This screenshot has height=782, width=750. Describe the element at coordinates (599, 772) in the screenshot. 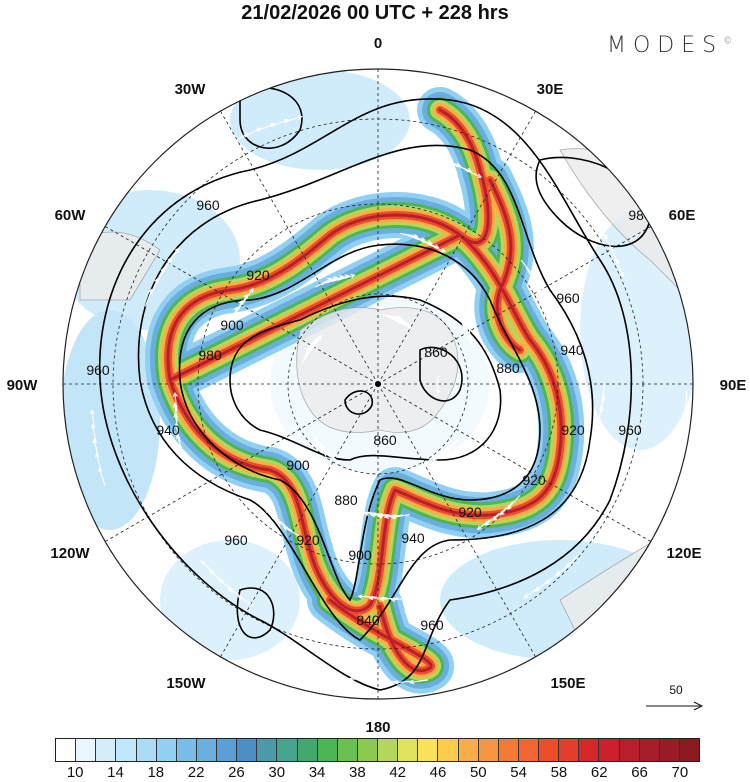

I see `colorbar-tick-label: 62` at that location.